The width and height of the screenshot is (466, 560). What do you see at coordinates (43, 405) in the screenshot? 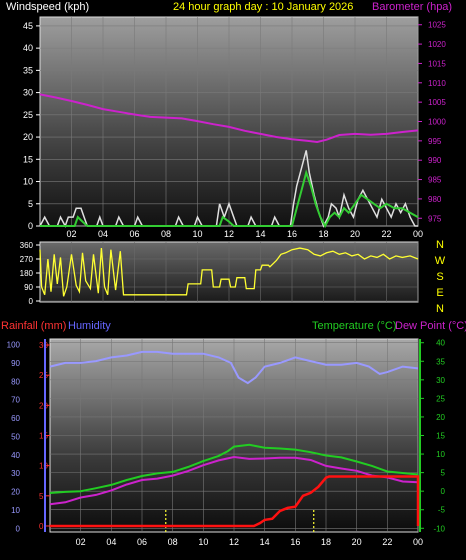
I see `rainfall-tick-label: 20` at bounding box center [43, 405].